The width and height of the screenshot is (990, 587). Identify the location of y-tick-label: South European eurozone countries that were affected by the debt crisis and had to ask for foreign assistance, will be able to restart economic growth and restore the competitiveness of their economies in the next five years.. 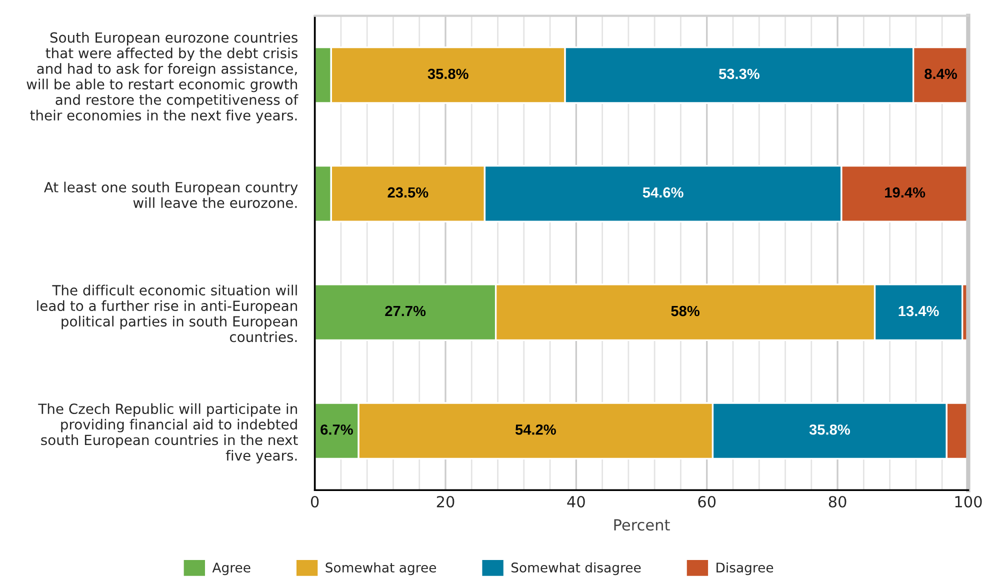
(162, 78).